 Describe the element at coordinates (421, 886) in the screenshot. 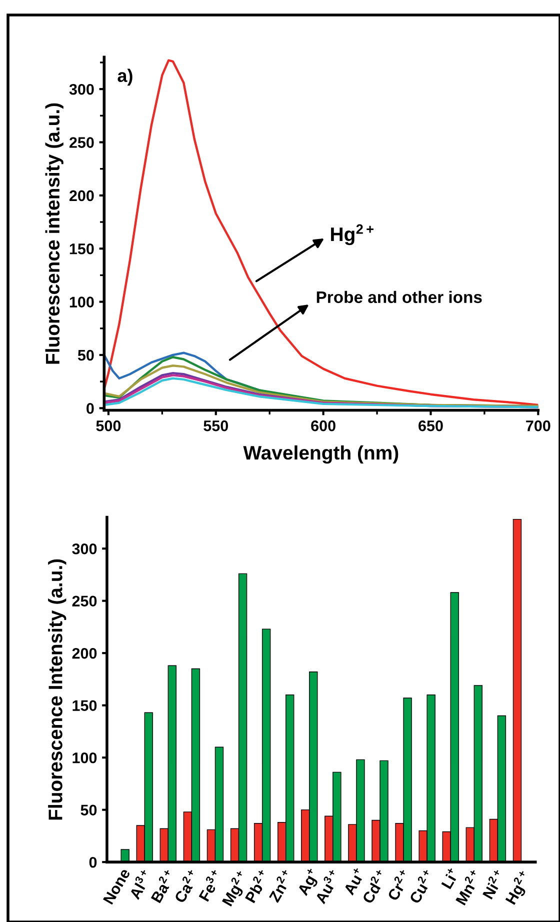

I see `x-tick-label: Cu$^{2+}$` at that location.